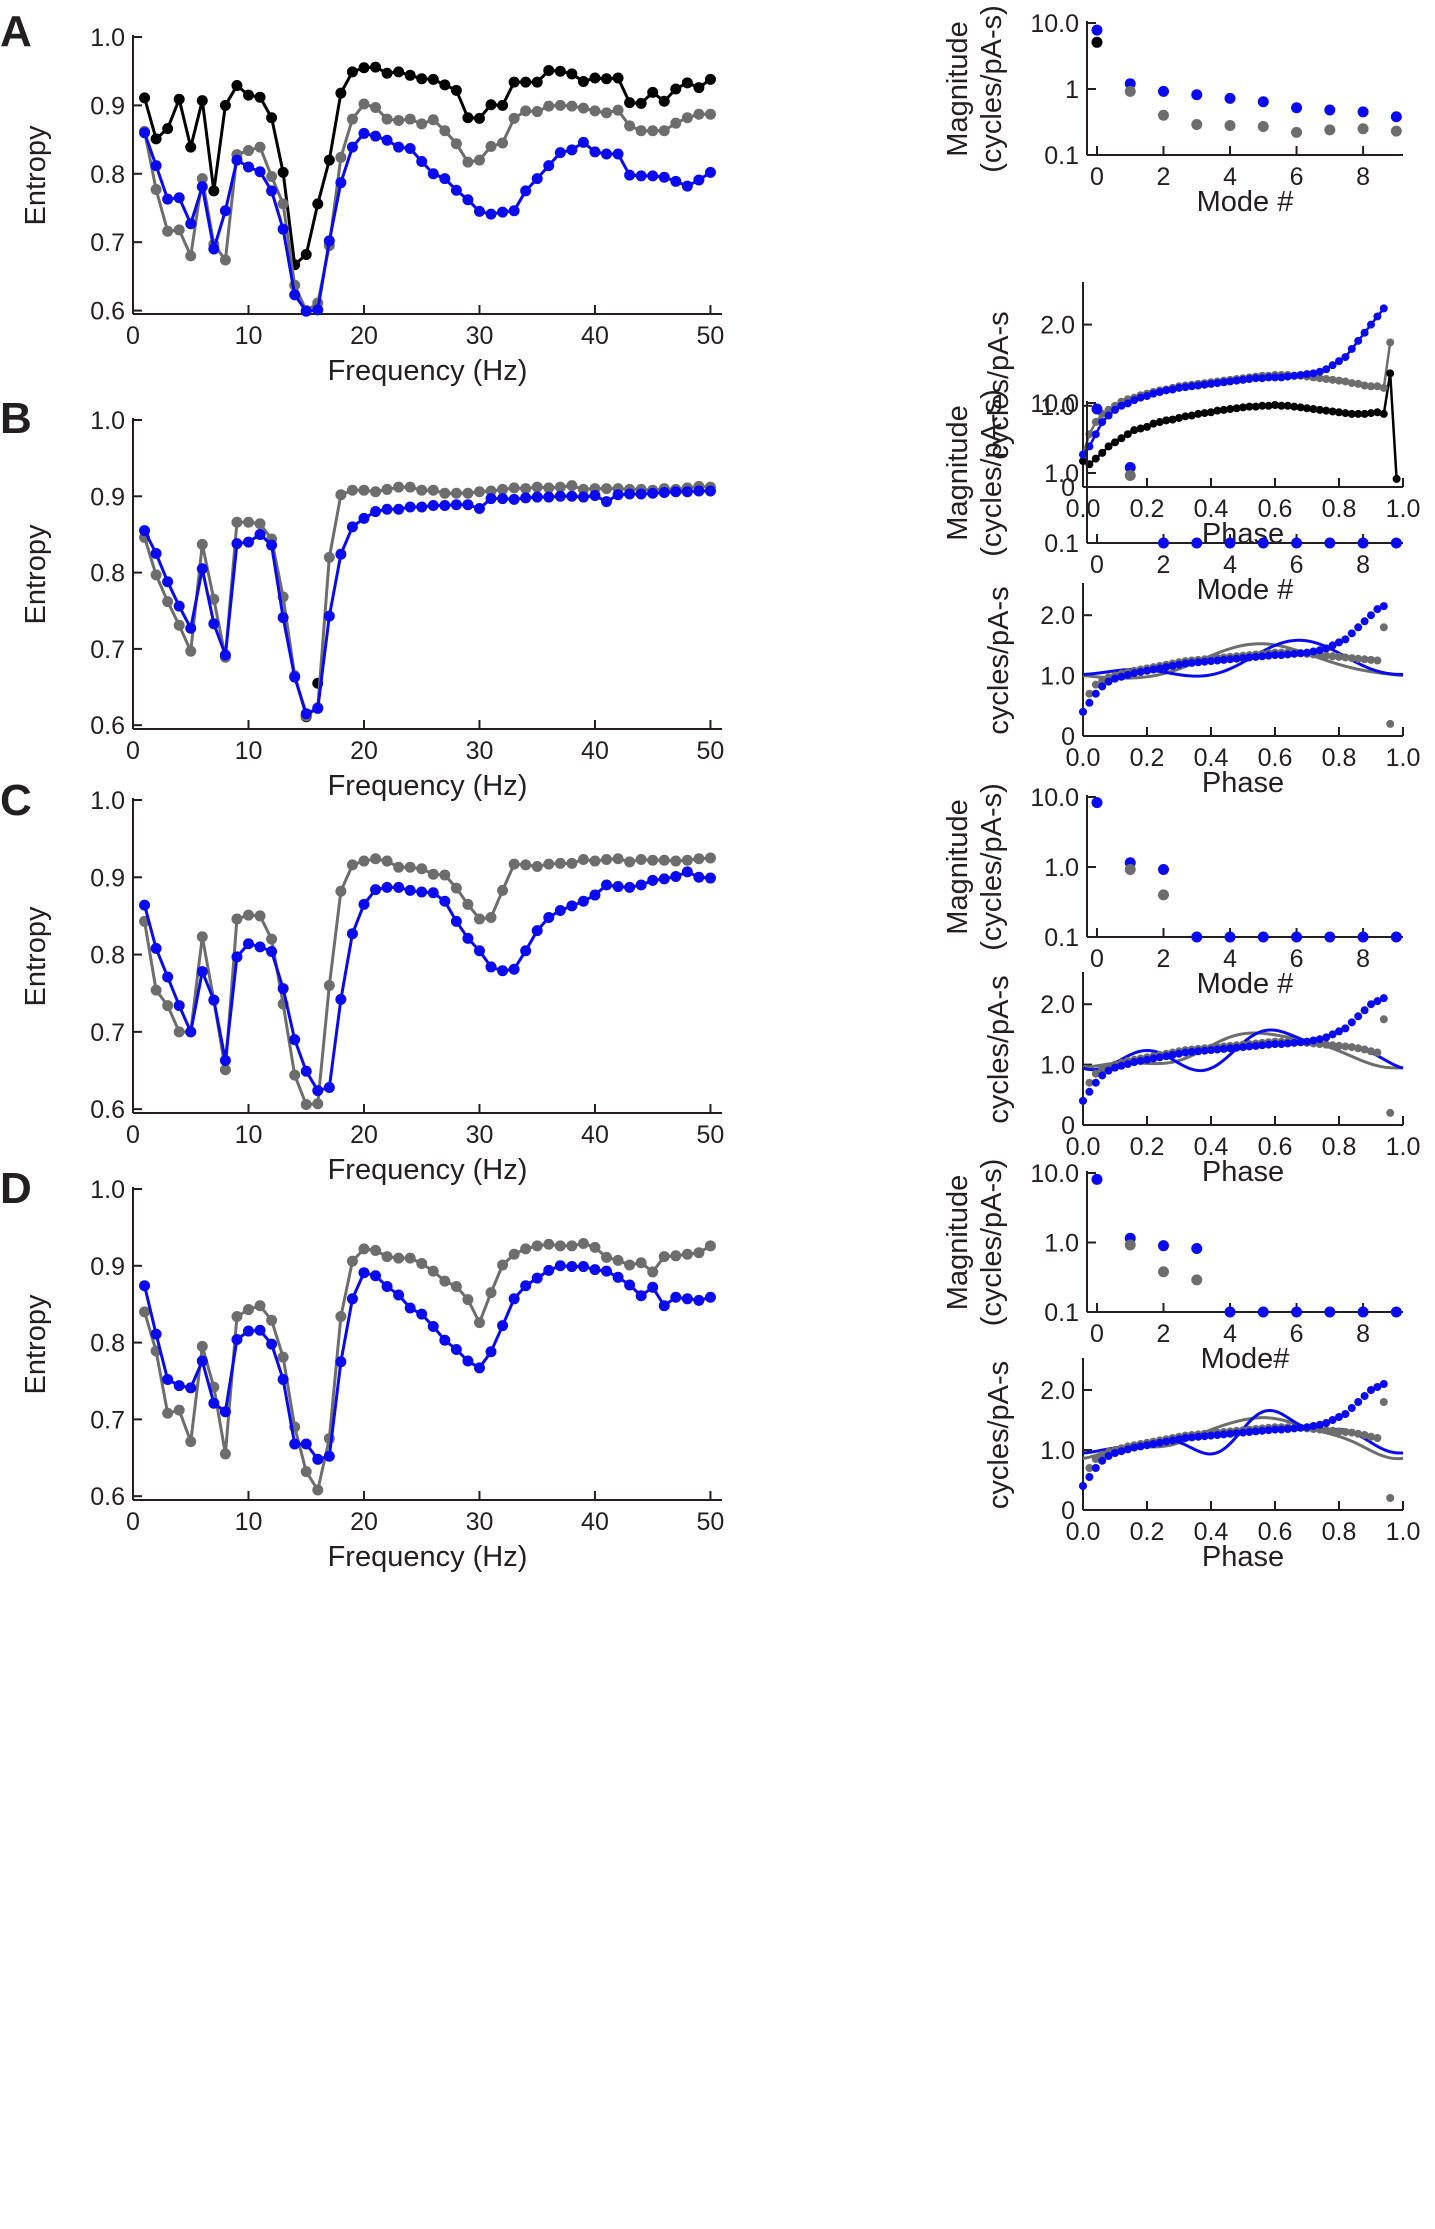 The width and height of the screenshot is (1435, 2229). Describe the element at coordinates (428, 371) in the screenshot. I see `x-axis-label: Frequency (Hz)` at that location.